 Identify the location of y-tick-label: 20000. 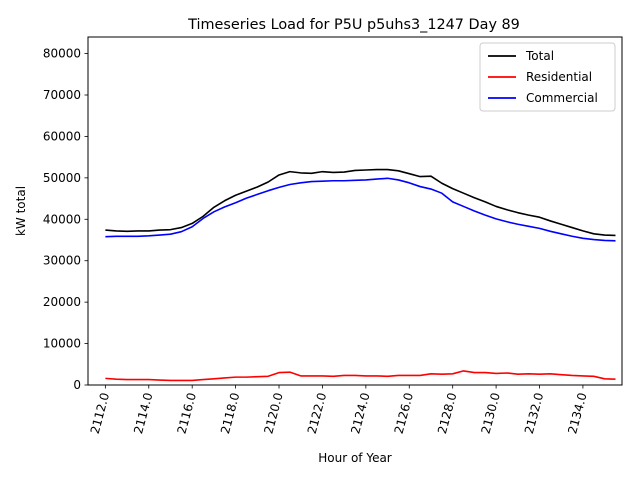
(62, 302).